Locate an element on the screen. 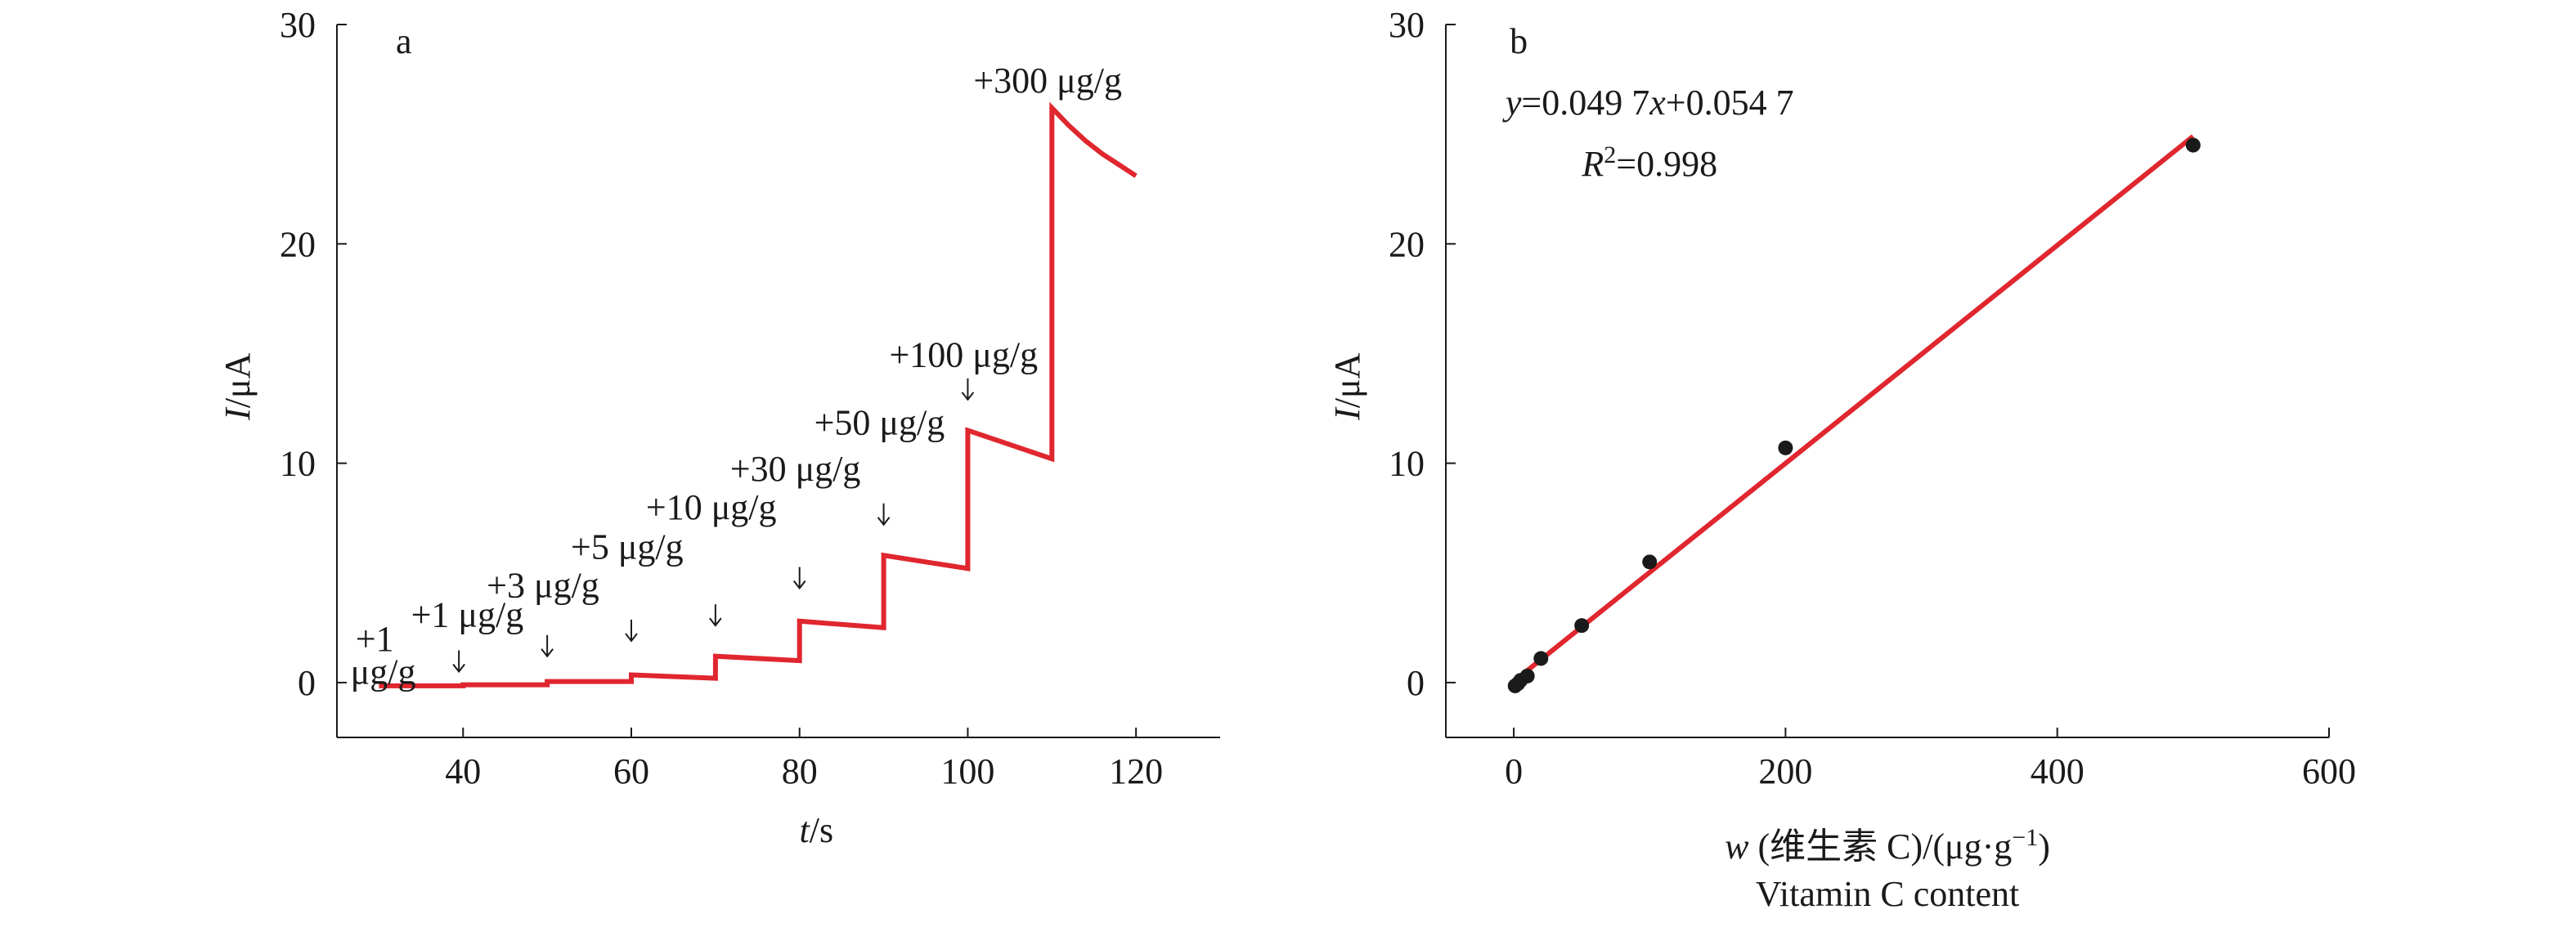 The height and width of the screenshot is (932, 2576). panel-a-x-tick-label: 100 is located at coordinates (967, 771).